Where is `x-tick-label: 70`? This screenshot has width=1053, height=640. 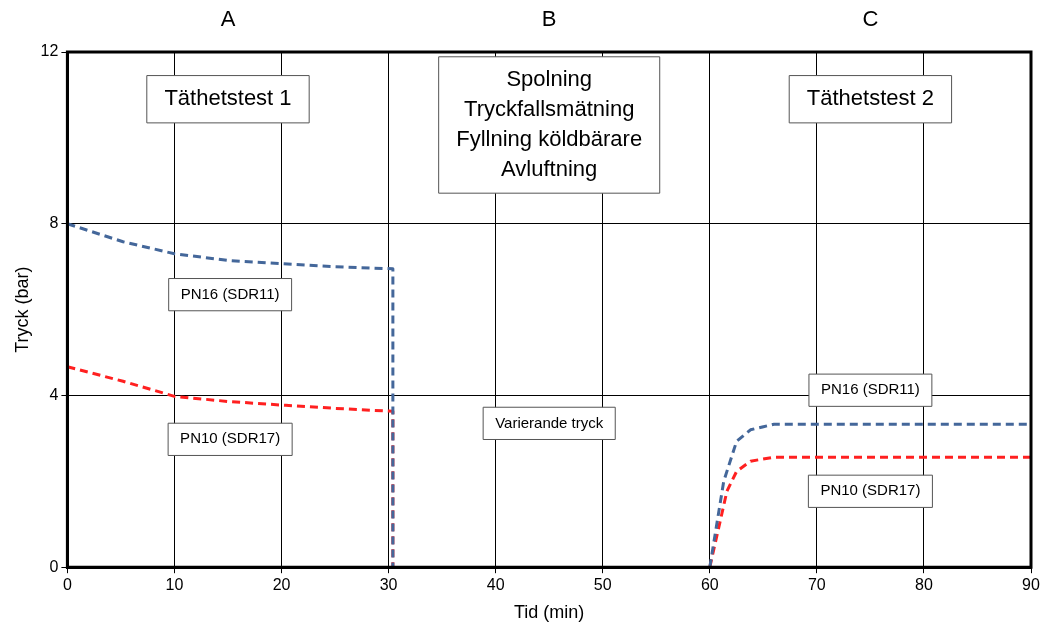
x-tick-label: 70 is located at coordinates (816, 585).